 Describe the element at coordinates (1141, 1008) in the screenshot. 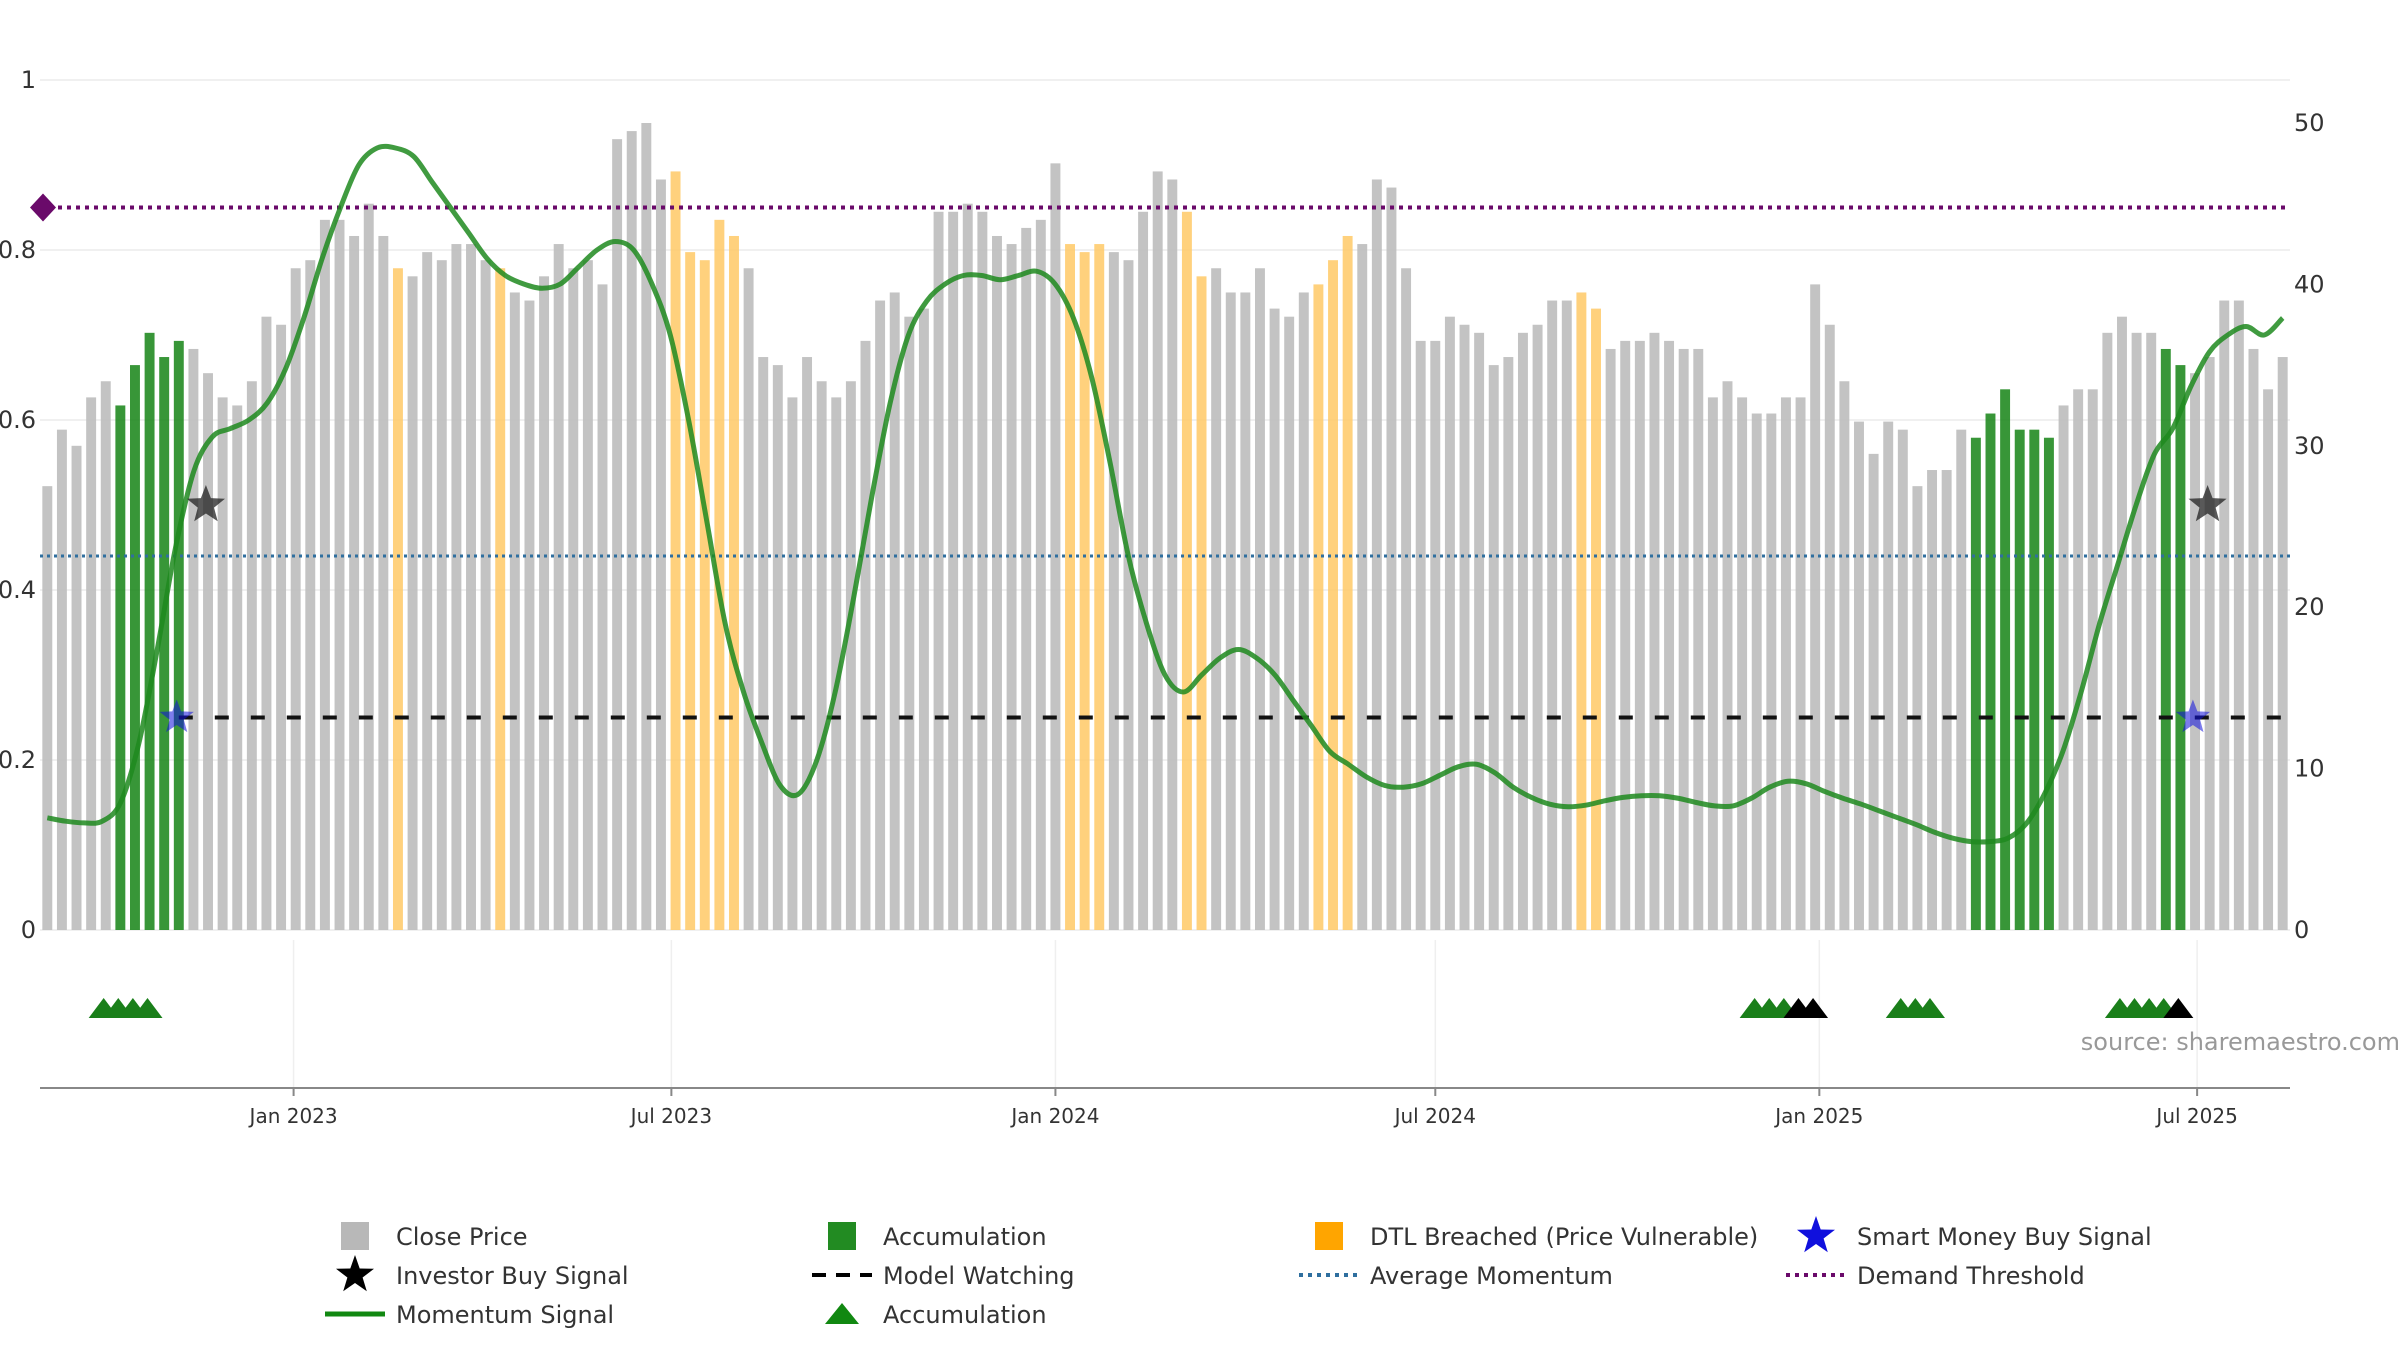

I see `accumulation-strip` at that location.